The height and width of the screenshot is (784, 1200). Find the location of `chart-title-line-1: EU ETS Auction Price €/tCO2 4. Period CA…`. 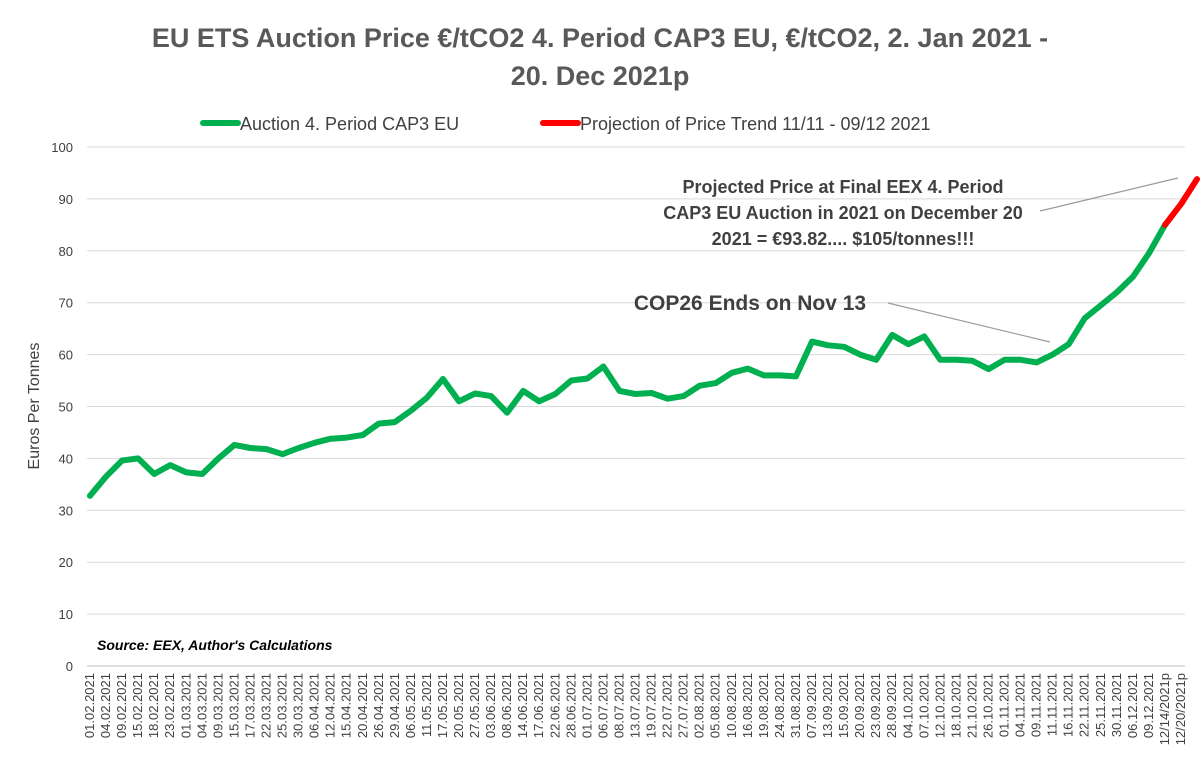

chart-title-line-1: EU ETS Auction Price €/tCO2 4. Period CA… is located at coordinates (600, 38).